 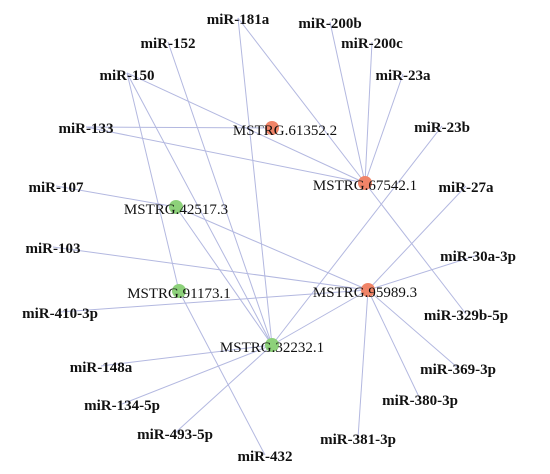 What do you see at coordinates (466, 188) in the screenshot?
I see `mirna-label: miR-27a` at bounding box center [466, 188].